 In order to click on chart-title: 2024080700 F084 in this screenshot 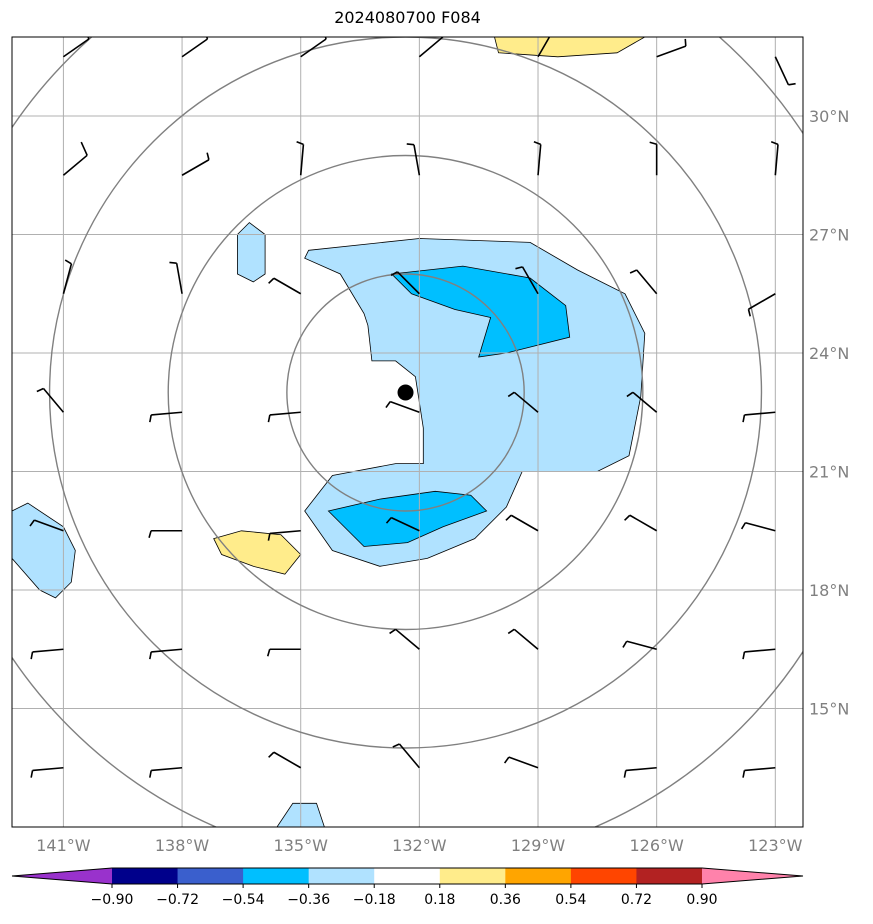, I will do `click(407, 17)`.